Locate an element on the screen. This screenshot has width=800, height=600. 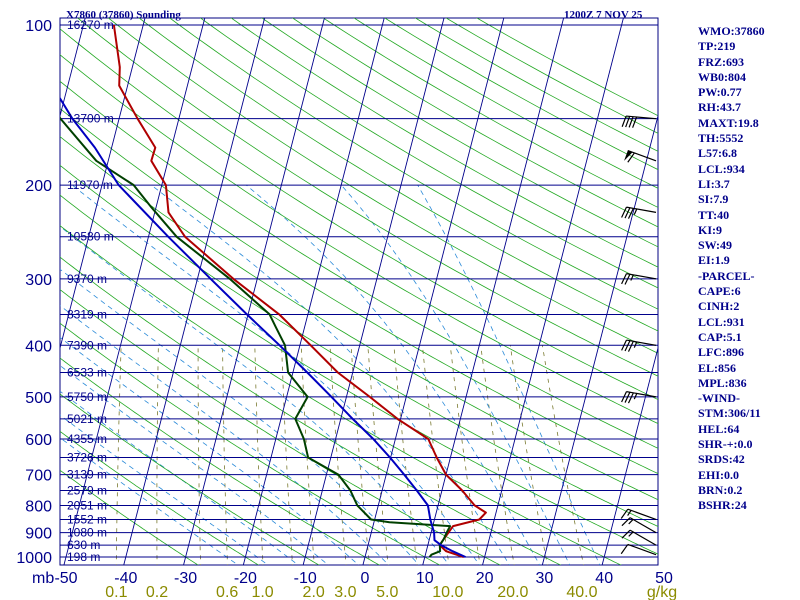
index-value: 5.1 is located at coordinates (734, 336).